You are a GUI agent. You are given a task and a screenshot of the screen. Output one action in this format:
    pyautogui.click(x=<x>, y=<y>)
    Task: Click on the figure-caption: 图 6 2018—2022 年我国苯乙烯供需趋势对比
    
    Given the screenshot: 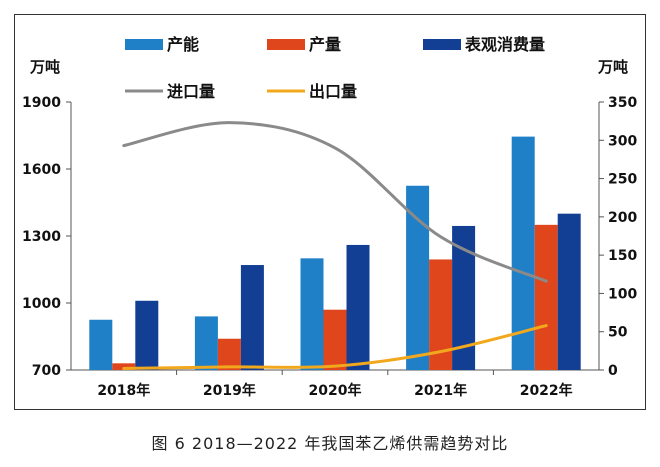 What is the action you would take?
    pyautogui.click(x=330, y=443)
    